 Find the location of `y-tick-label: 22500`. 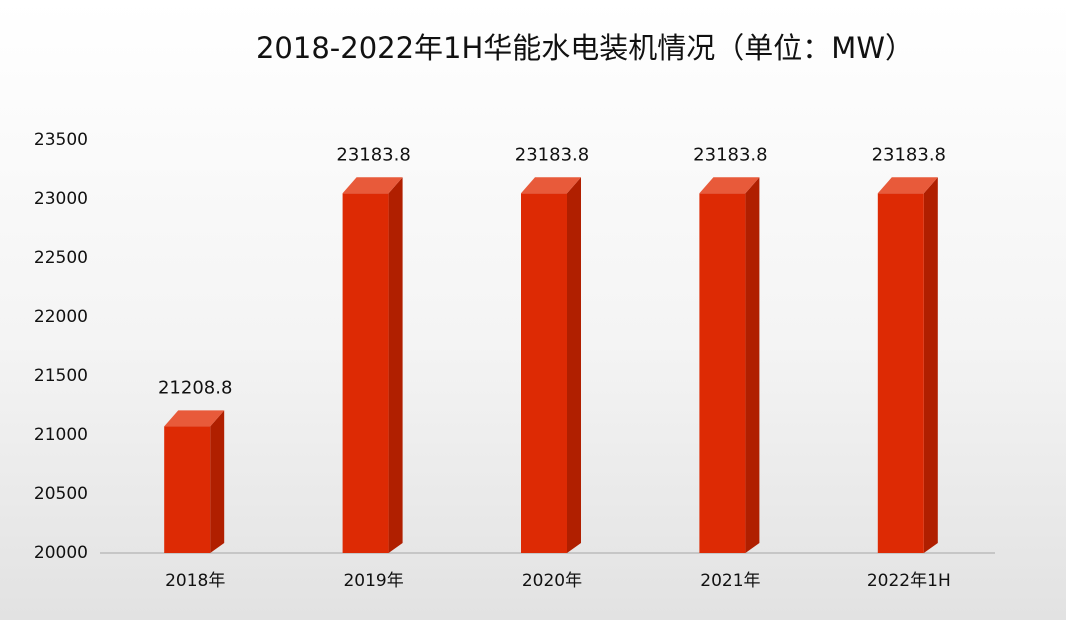

y-tick-label: 22500 is located at coordinates (61, 258).